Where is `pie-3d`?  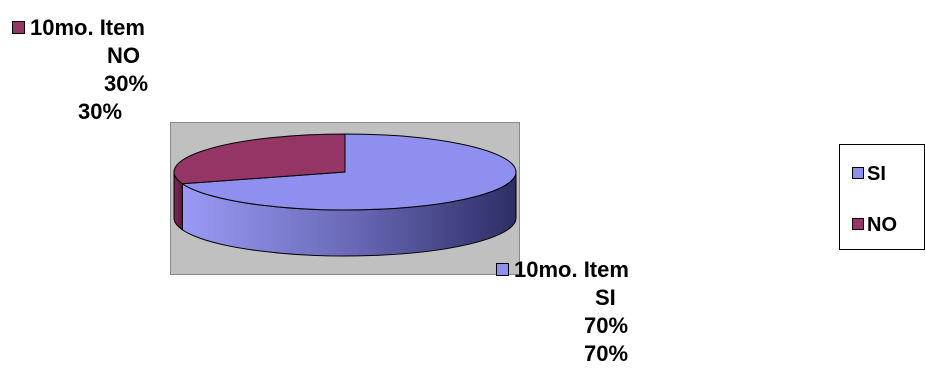
pie-3d is located at coordinates (345, 195).